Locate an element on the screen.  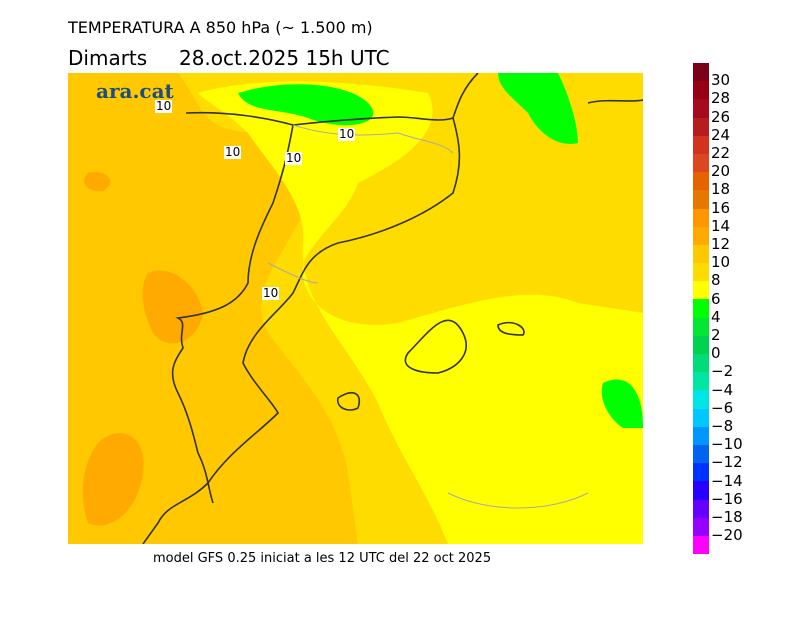
colorbar-label: −6 is located at coordinates (722, 407).